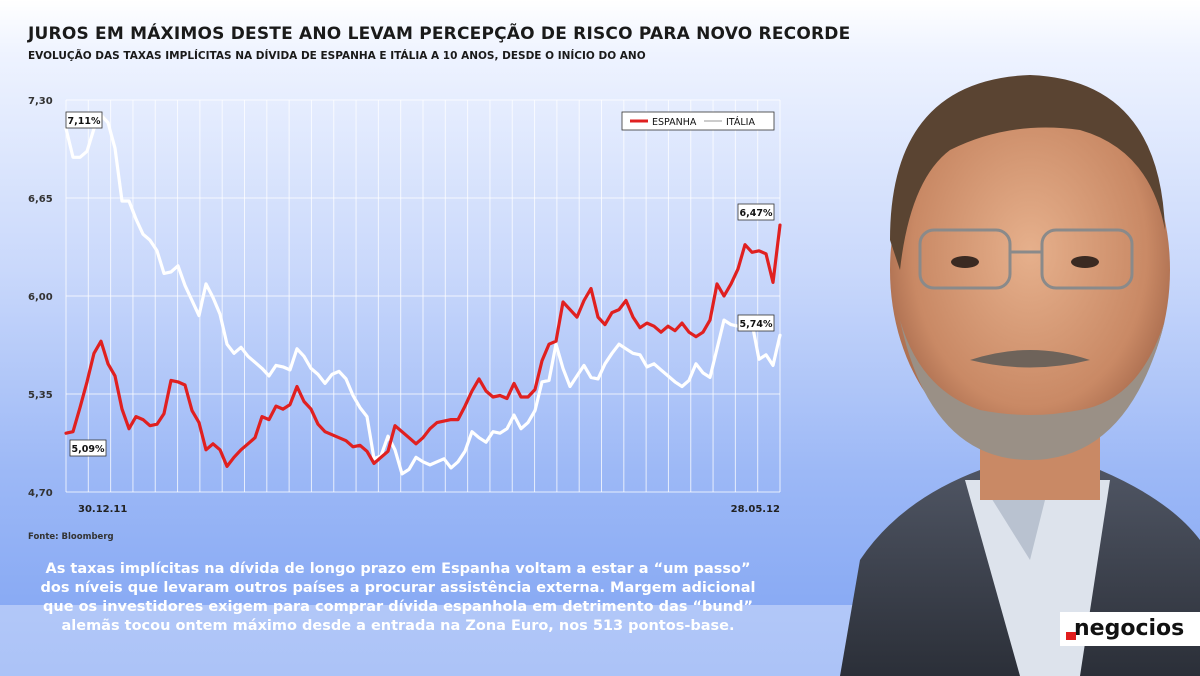 This screenshot has height=676, width=1200. I want to click on y-tick-label: 5,35, so click(40, 395).